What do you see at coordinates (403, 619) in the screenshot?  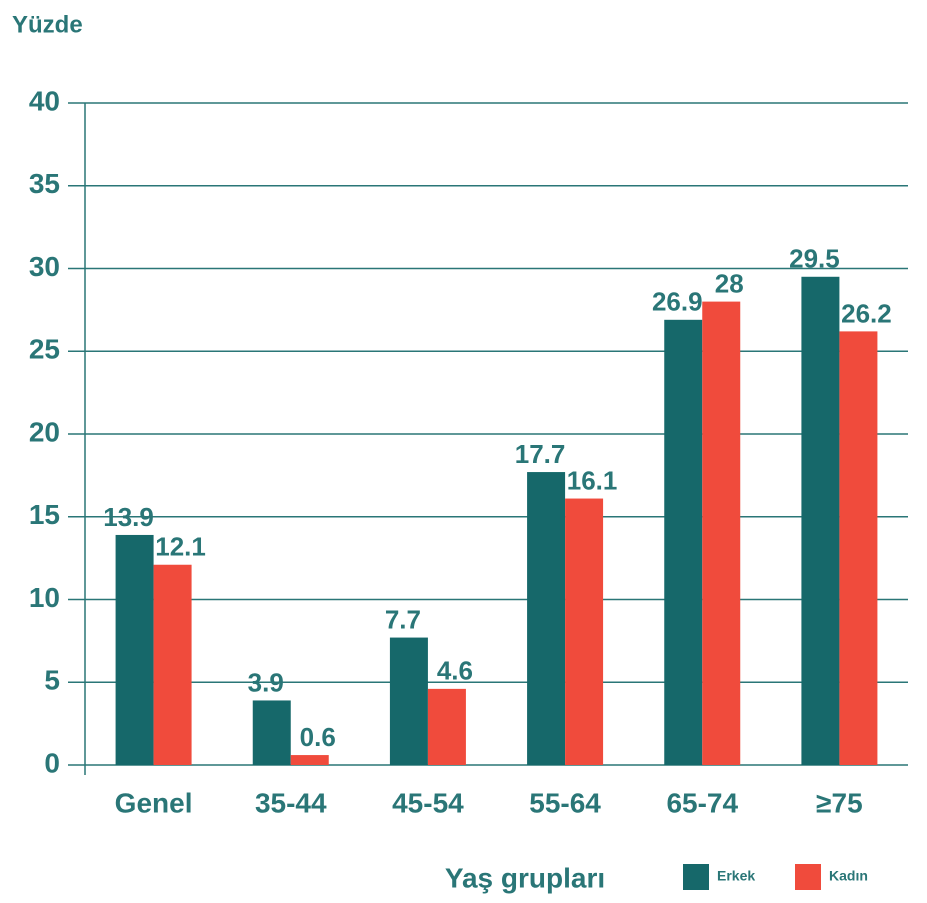 I see `data-label: 7.7` at bounding box center [403, 619].